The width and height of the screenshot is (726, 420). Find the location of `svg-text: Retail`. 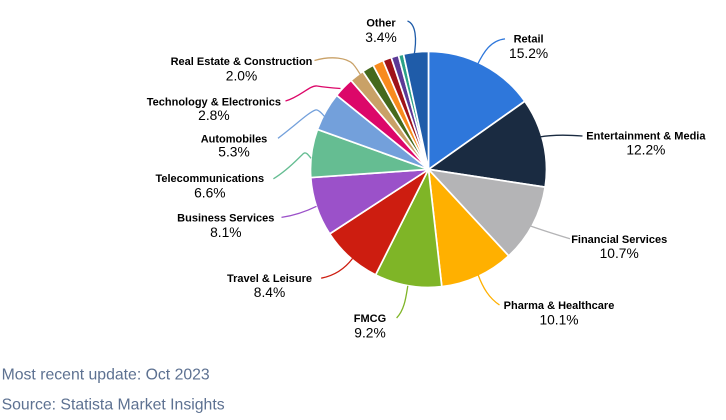

svg-text: Retail is located at coordinates (529, 40).